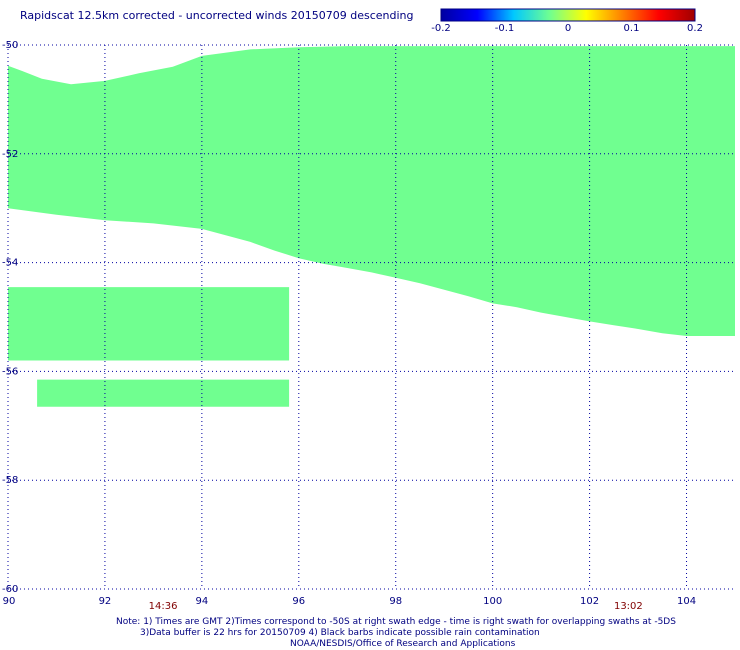  Describe the element at coordinates (632, 28) in the screenshot. I see `colorbar-tick-label: 0.1` at that location.